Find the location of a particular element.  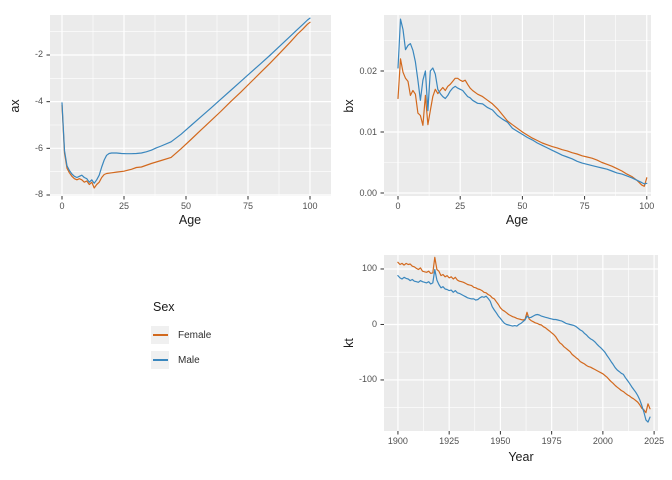

kt-panel is located at coordinates (521, 343).